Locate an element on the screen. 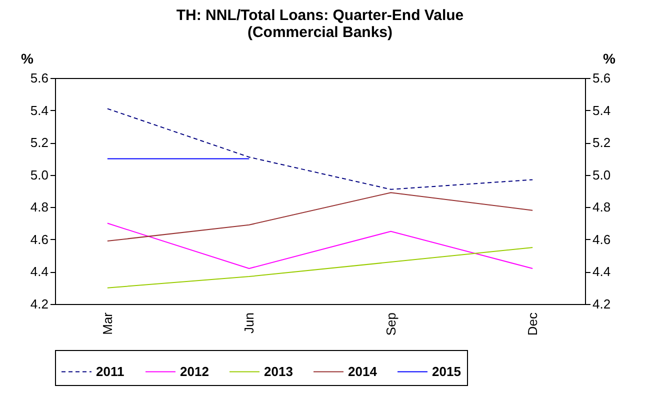 This screenshot has width=670, height=402. legend-label: 2012 is located at coordinates (194, 371).